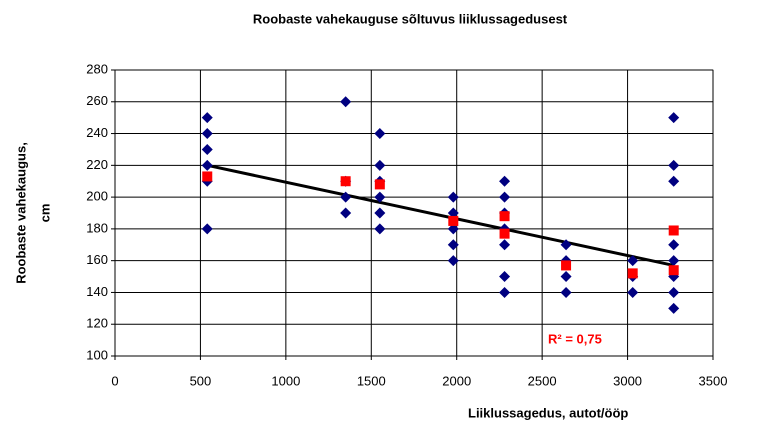 The height and width of the screenshot is (427, 760). Describe the element at coordinates (20, 213) in the screenshot. I see `y-axis-label: Roobaste vahekaugus,` at that location.